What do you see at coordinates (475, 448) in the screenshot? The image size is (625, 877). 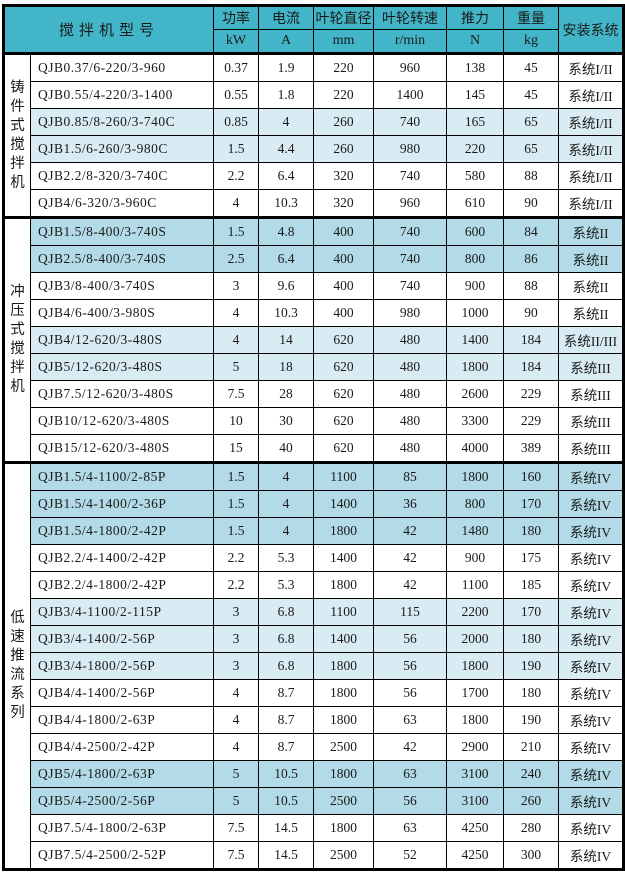 I see `thrust-cell: 4000` at bounding box center [475, 448].